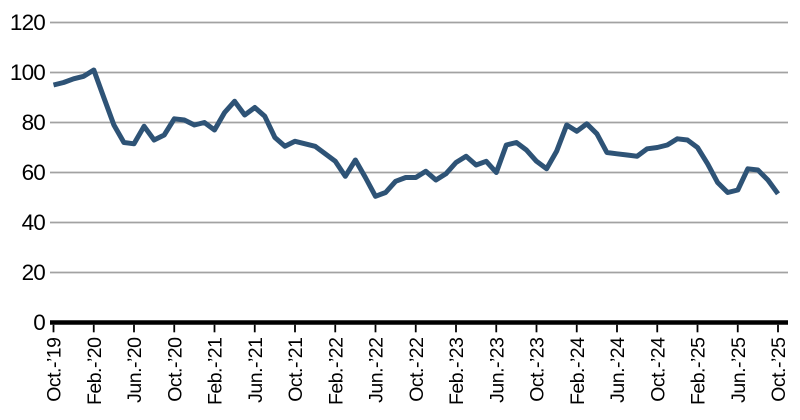 Image resolution: width=800 pixels, height=420 pixels. I want to click on y-tick-label: 80, so click(34, 122).